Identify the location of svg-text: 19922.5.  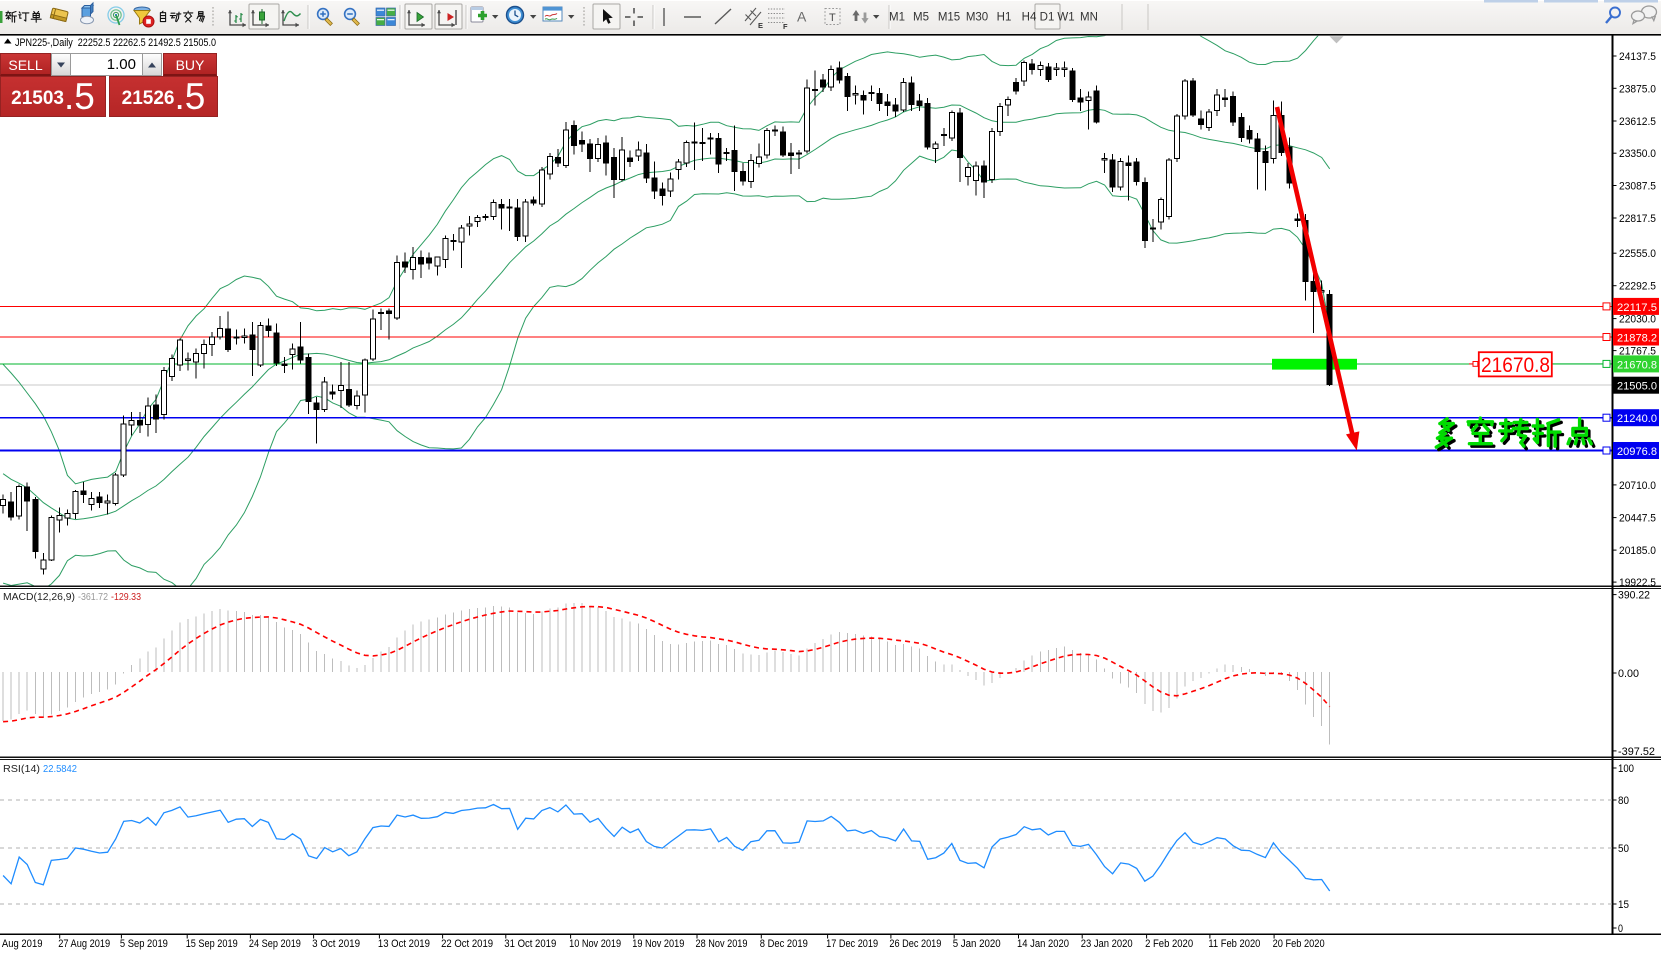
(1637, 583).